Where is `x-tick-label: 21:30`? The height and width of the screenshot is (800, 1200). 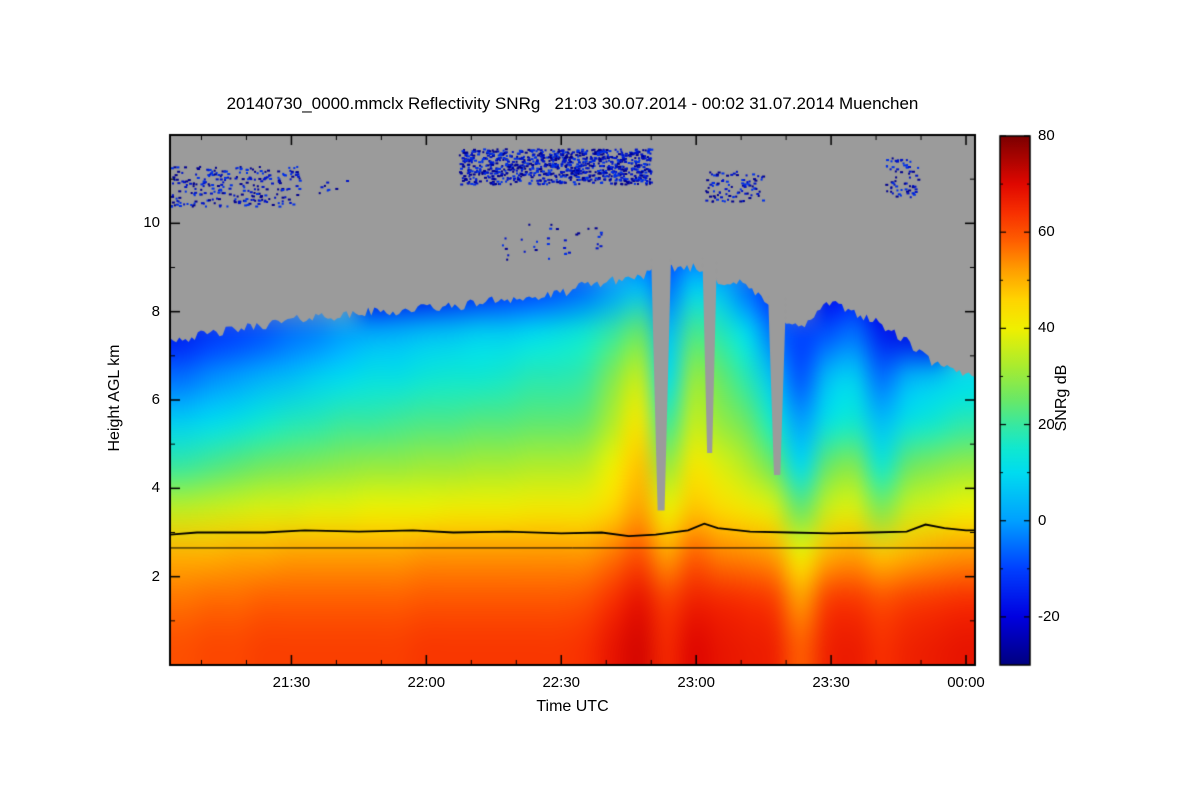 x-tick-label: 21:30 is located at coordinates (291, 682).